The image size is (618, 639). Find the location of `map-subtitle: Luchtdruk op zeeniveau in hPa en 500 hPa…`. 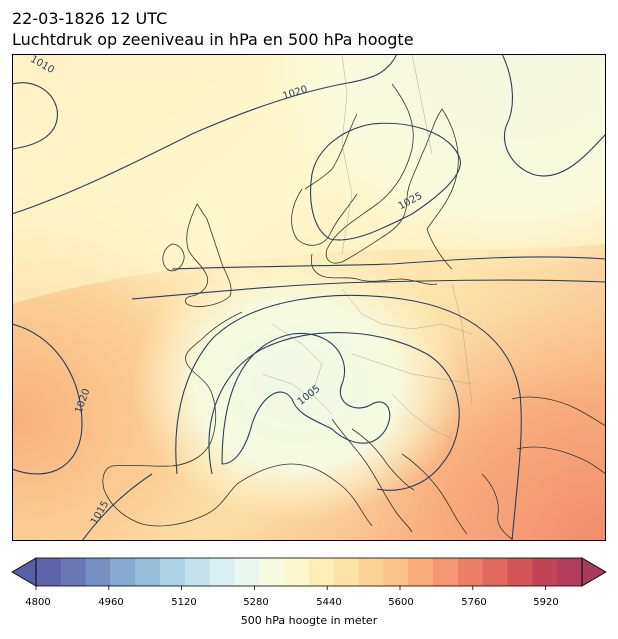

map-subtitle: Luchtdruk op zeeniveau in hPa en 500 hPa… is located at coordinates (213, 39).